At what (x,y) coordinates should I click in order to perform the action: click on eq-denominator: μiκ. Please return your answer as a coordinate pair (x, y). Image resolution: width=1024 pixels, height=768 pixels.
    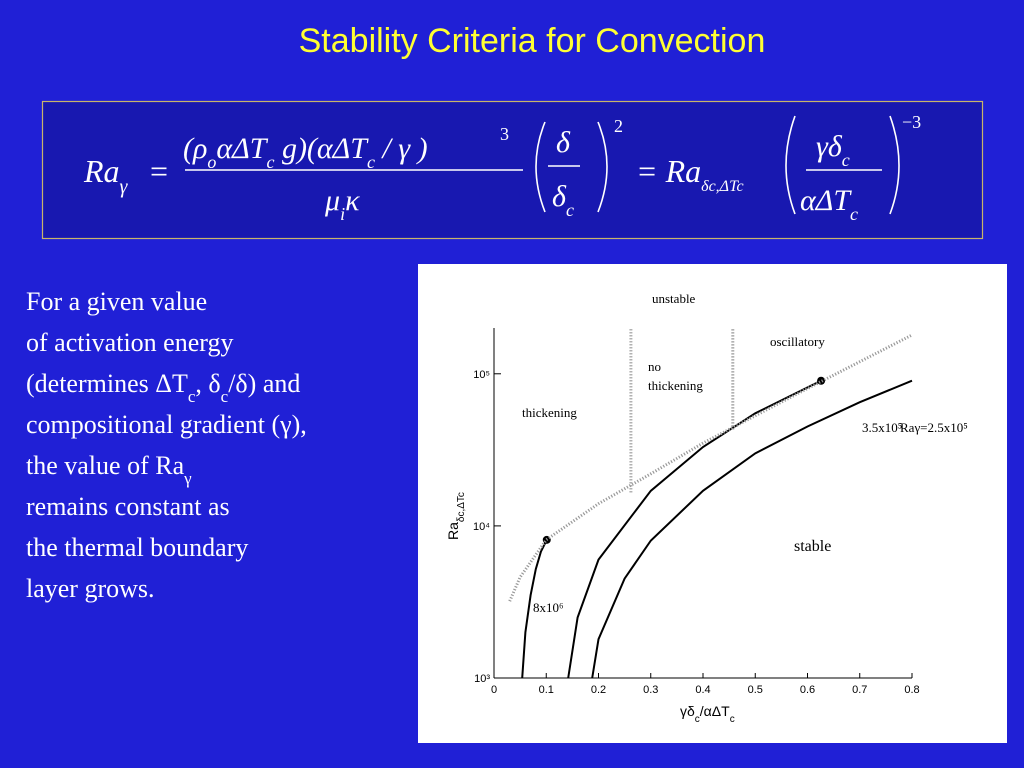
    Looking at the image, I should click on (342, 204).